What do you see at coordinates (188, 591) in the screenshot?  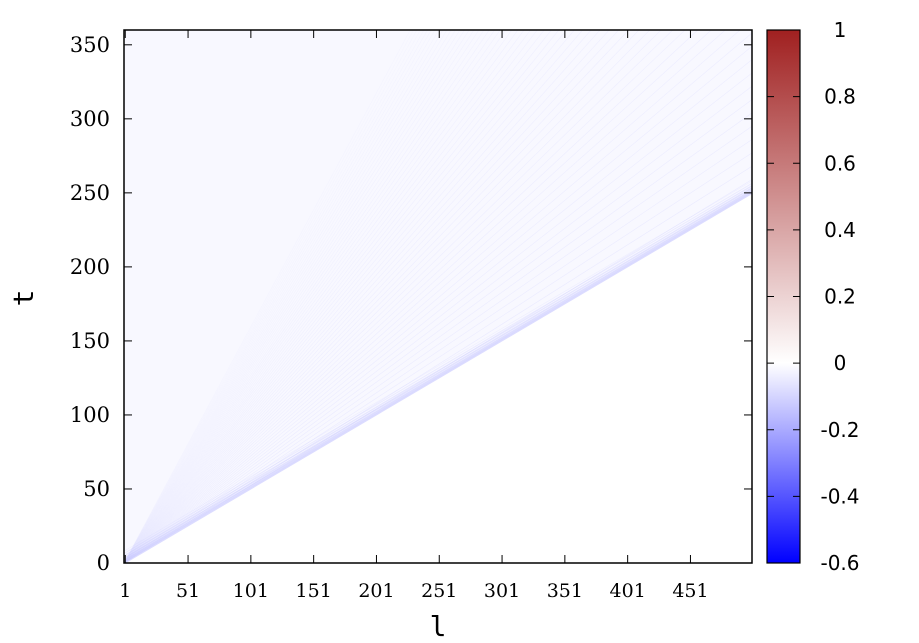 I see `x-tick-label: 51` at bounding box center [188, 591].